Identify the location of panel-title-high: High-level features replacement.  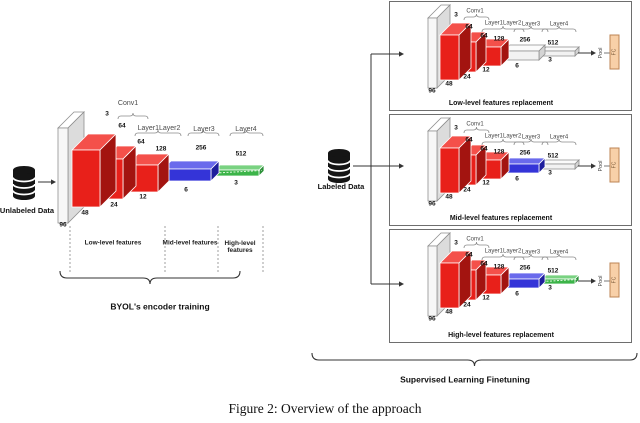
(501, 335).